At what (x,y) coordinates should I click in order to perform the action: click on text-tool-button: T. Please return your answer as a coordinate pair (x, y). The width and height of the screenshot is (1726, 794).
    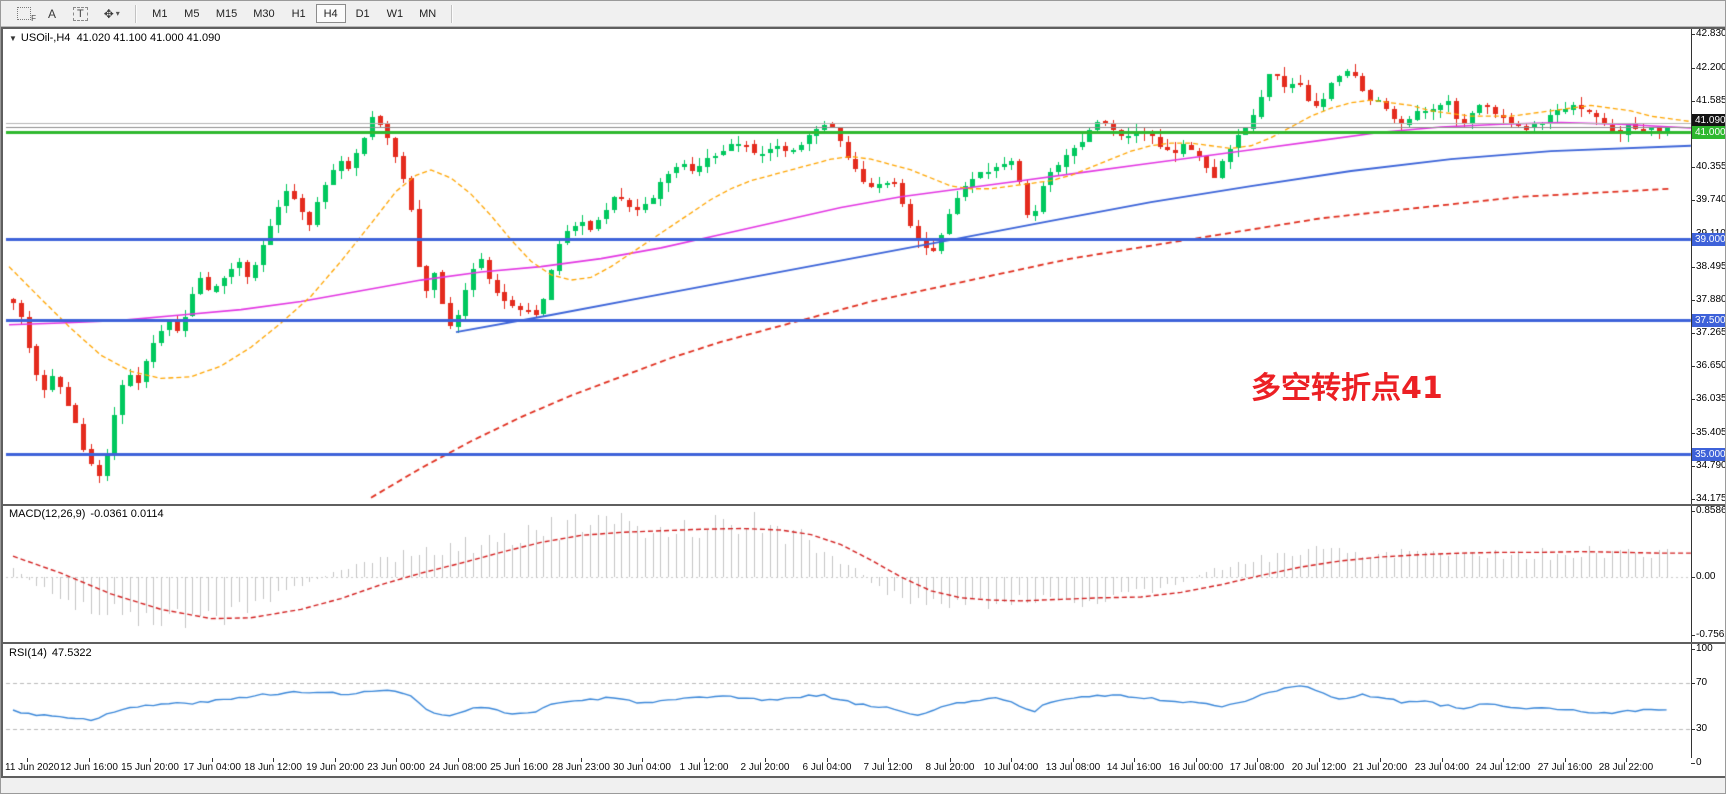
    Looking at the image, I should click on (80, 14).